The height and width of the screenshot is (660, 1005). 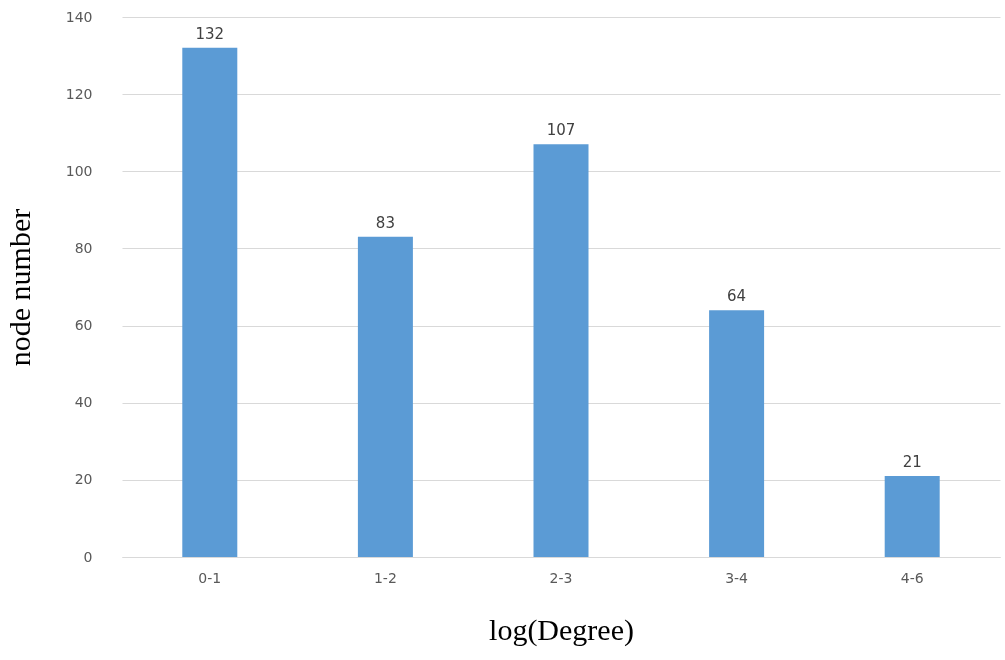 What do you see at coordinates (88, 556) in the screenshot?
I see `y-tick-label: 0` at bounding box center [88, 556].